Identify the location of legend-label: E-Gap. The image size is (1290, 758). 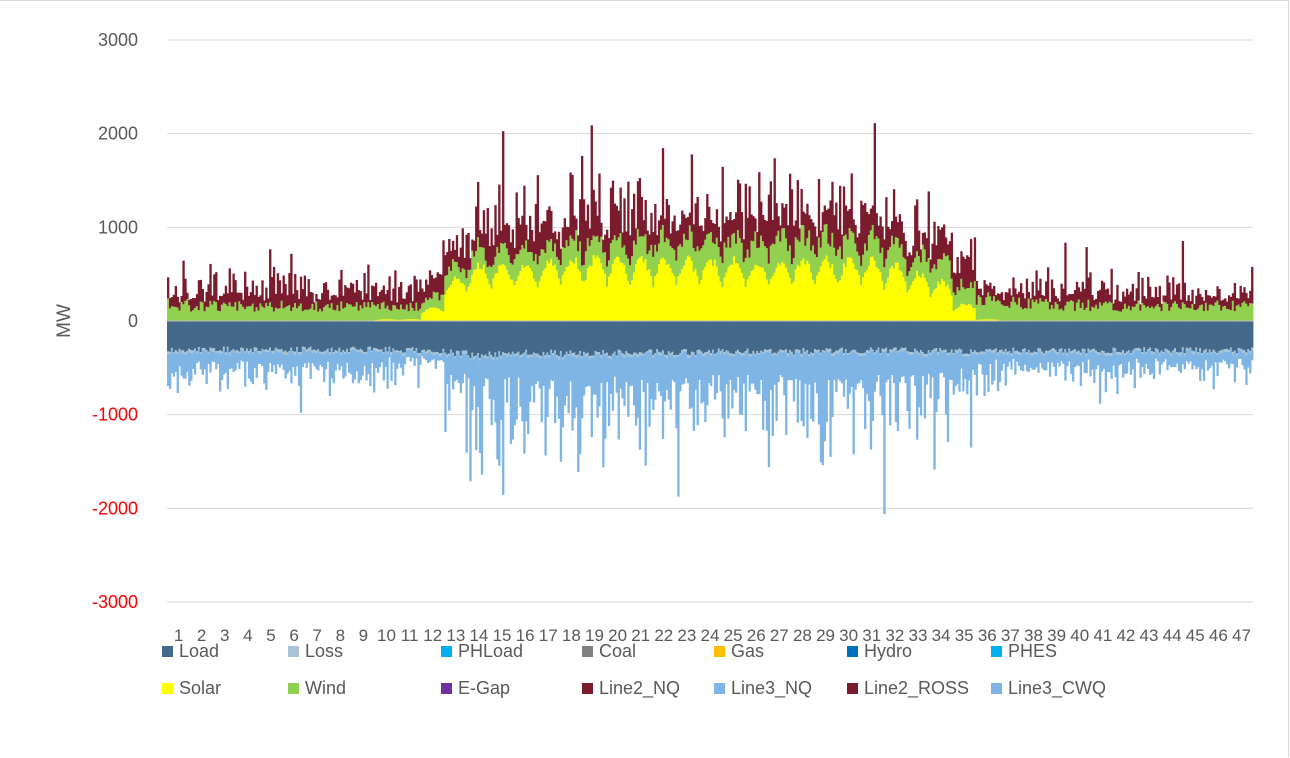
(484, 687).